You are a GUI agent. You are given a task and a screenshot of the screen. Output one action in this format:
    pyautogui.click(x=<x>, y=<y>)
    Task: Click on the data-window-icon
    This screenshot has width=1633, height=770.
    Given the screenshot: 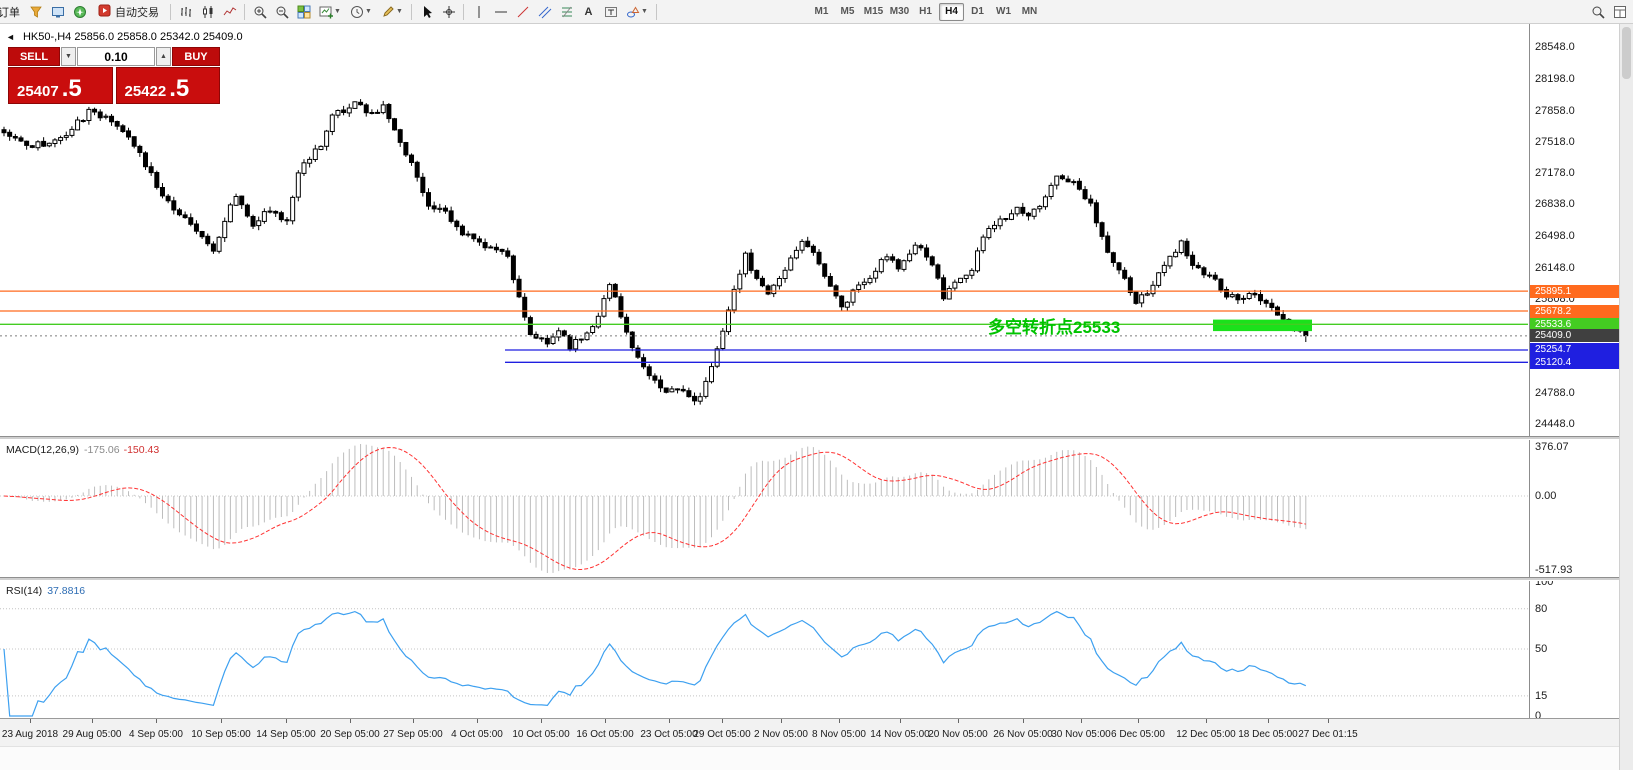 What is the action you would take?
    pyautogui.click(x=1619, y=12)
    